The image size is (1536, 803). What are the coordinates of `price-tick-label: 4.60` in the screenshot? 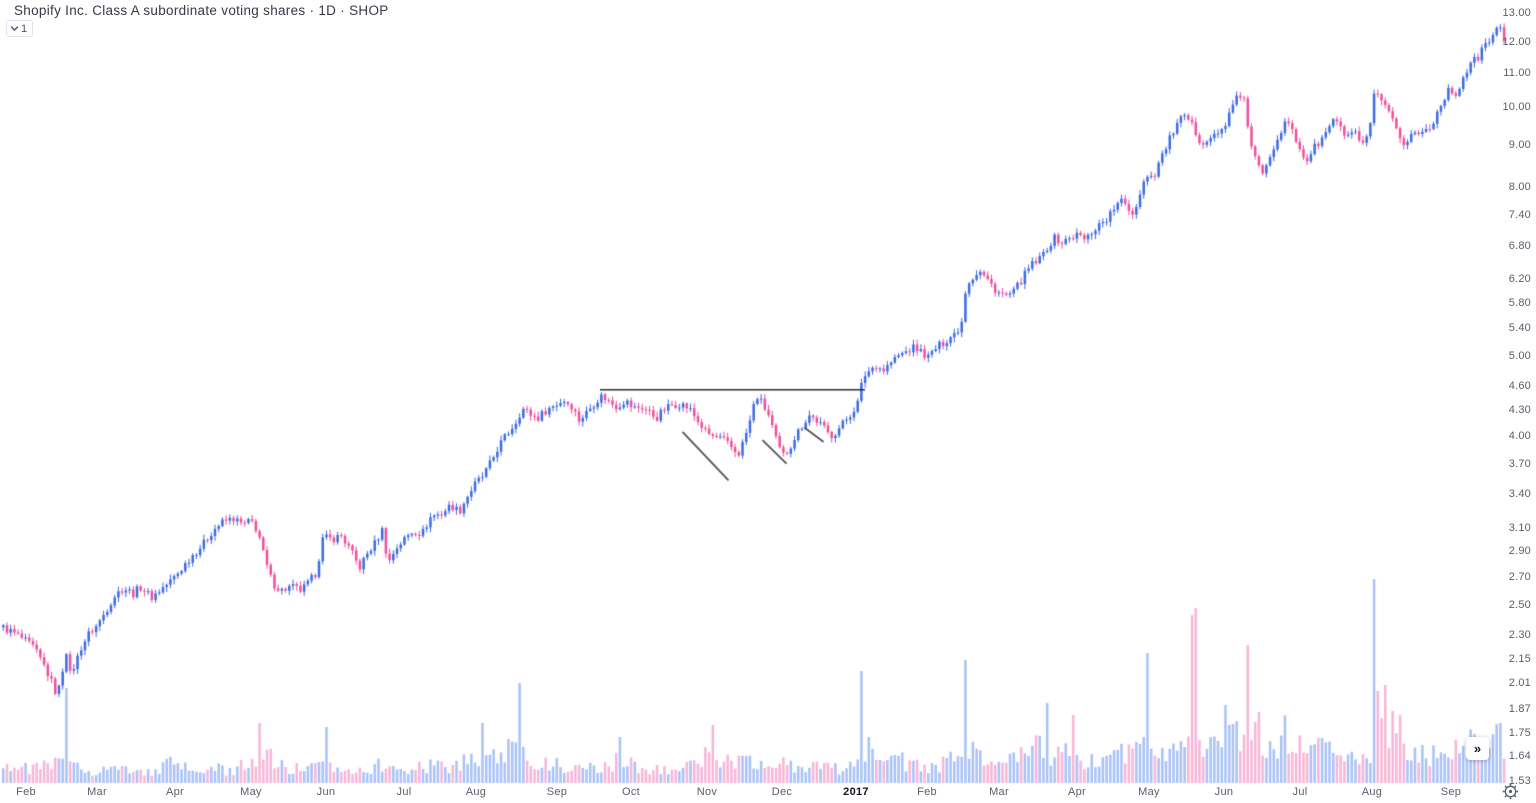 It's located at (1519, 385).